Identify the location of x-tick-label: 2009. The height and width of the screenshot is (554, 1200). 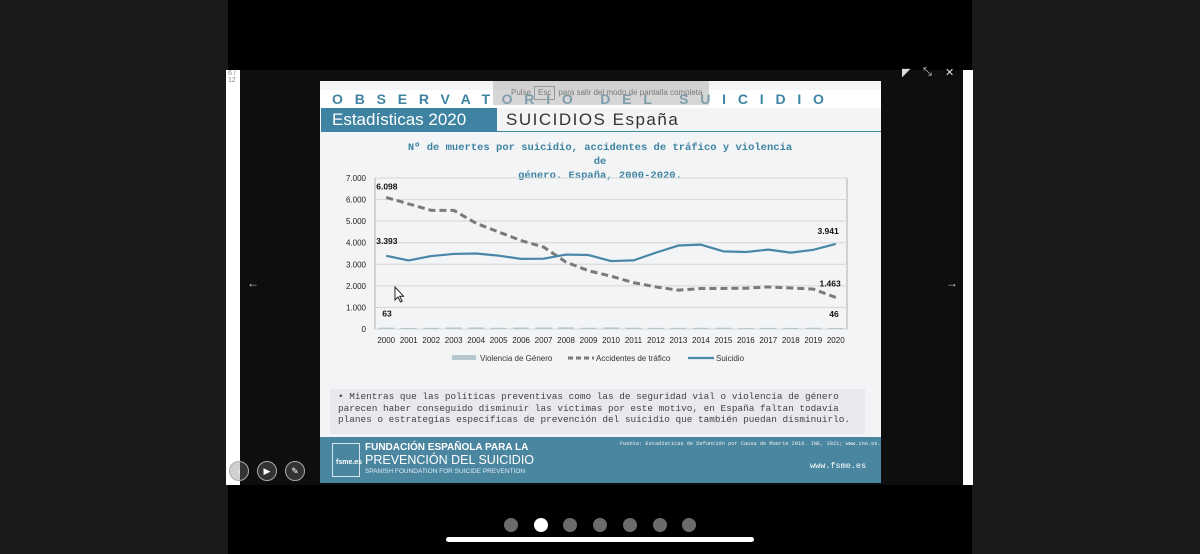
(589, 340).